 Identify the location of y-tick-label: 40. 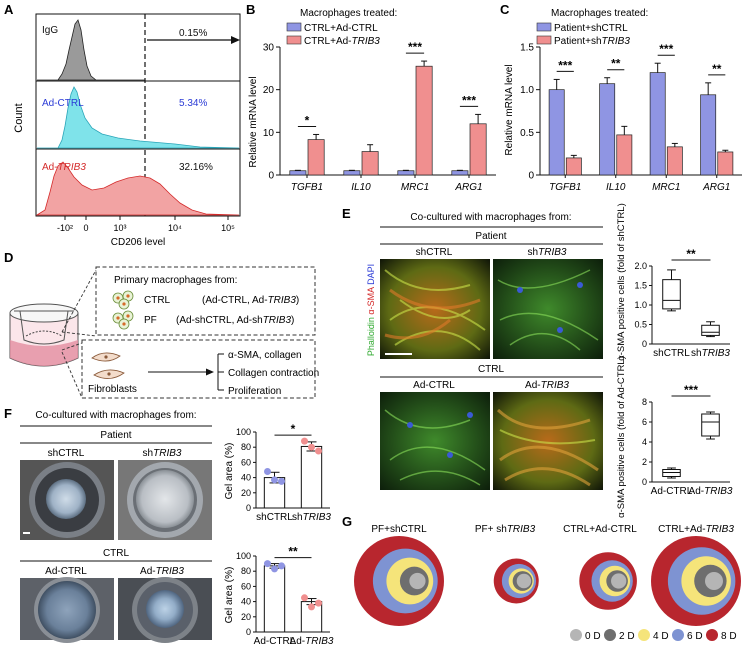
(246, 602).